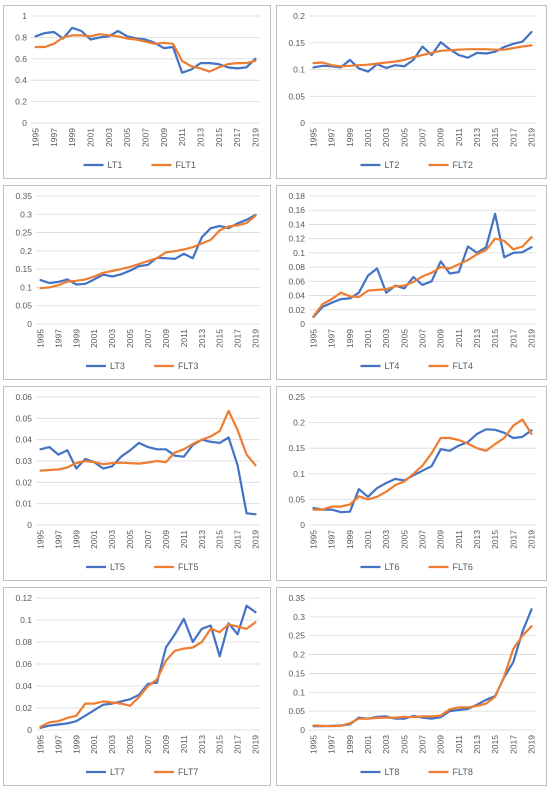  I want to click on y-tick-label: 0.8, so click(21, 37).